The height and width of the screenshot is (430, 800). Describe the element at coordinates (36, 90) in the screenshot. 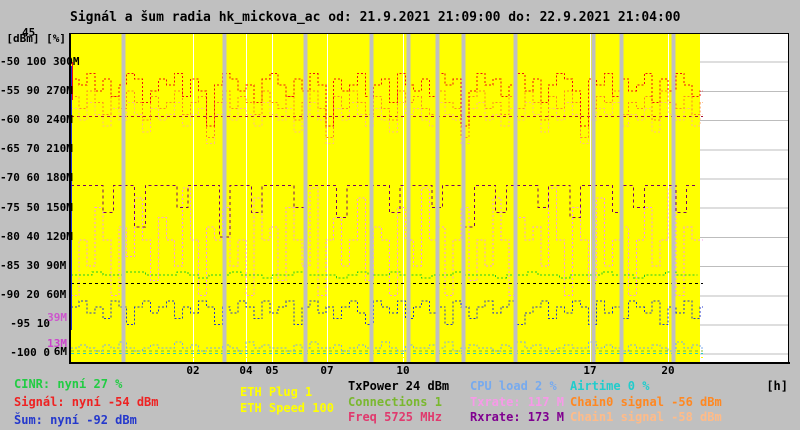

I see `y-tick-label: -55 90 270M` at that location.